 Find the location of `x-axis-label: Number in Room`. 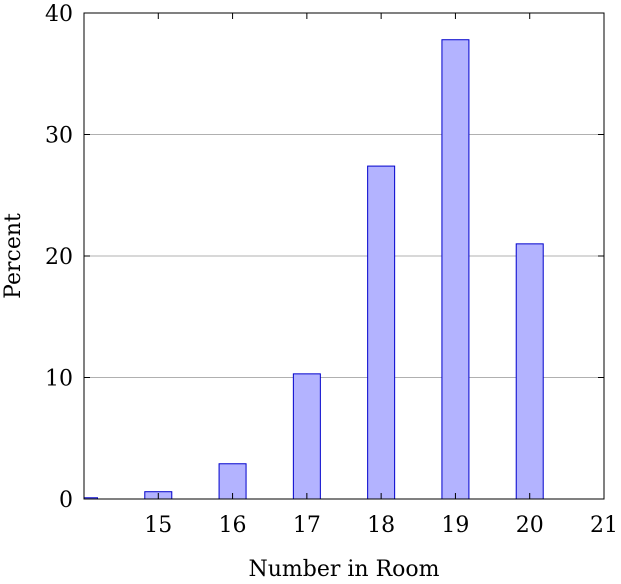

x-axis-label: Number in Room is located at coordinates (343, 569).